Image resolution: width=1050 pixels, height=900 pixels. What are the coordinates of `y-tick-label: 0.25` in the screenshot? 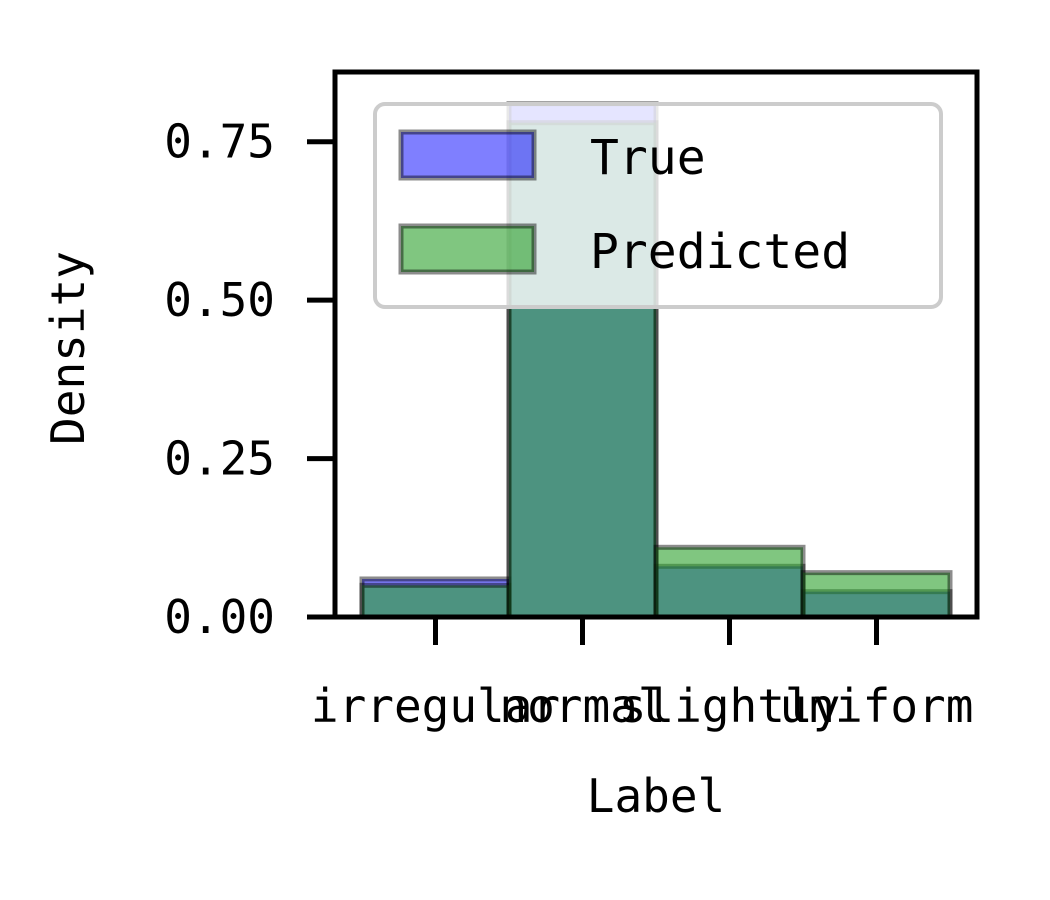 It's located at (219, 459).